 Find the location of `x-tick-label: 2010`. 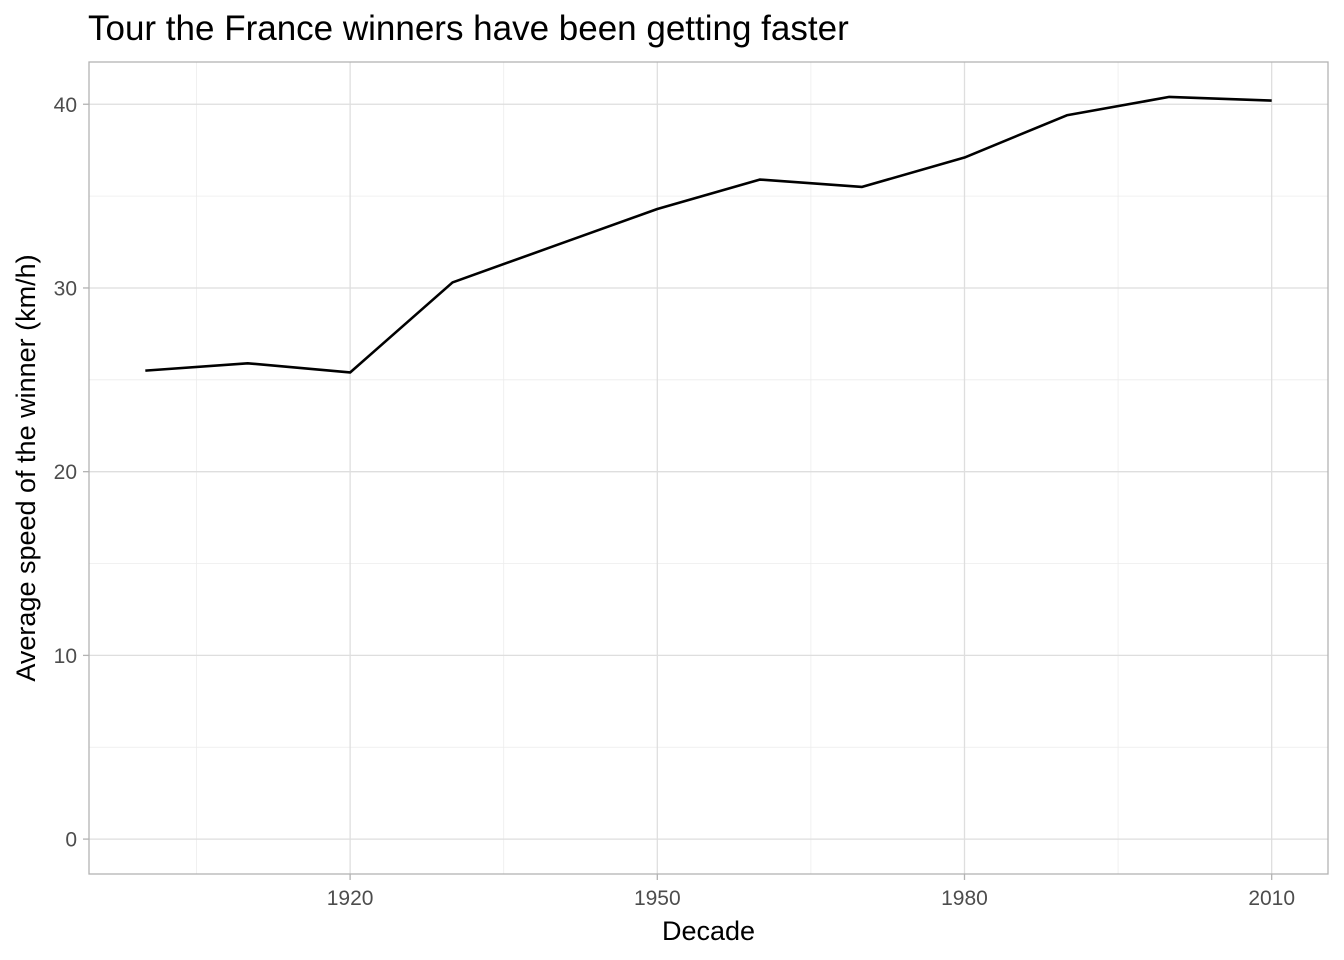

x-tick-label: 2010 is located at coordinates (1271, 898).